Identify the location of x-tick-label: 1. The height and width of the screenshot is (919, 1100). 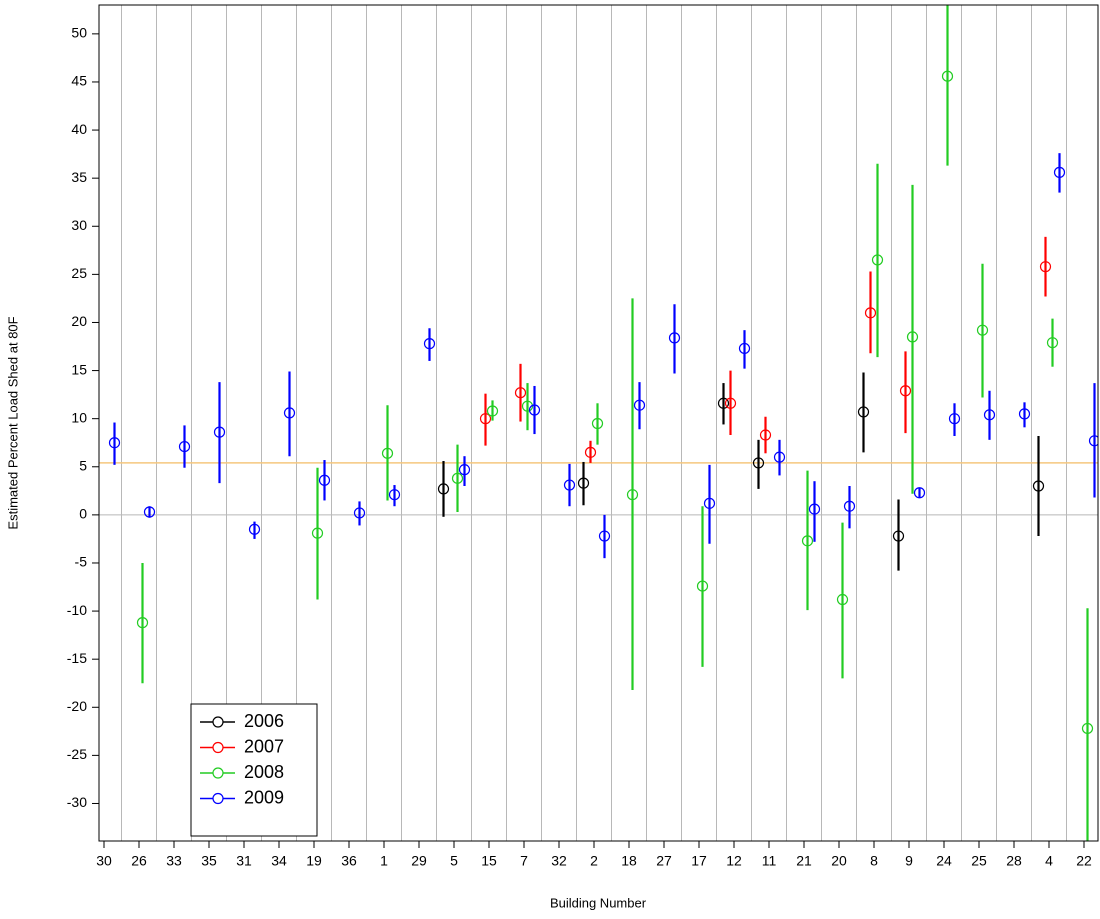
(384, 861).